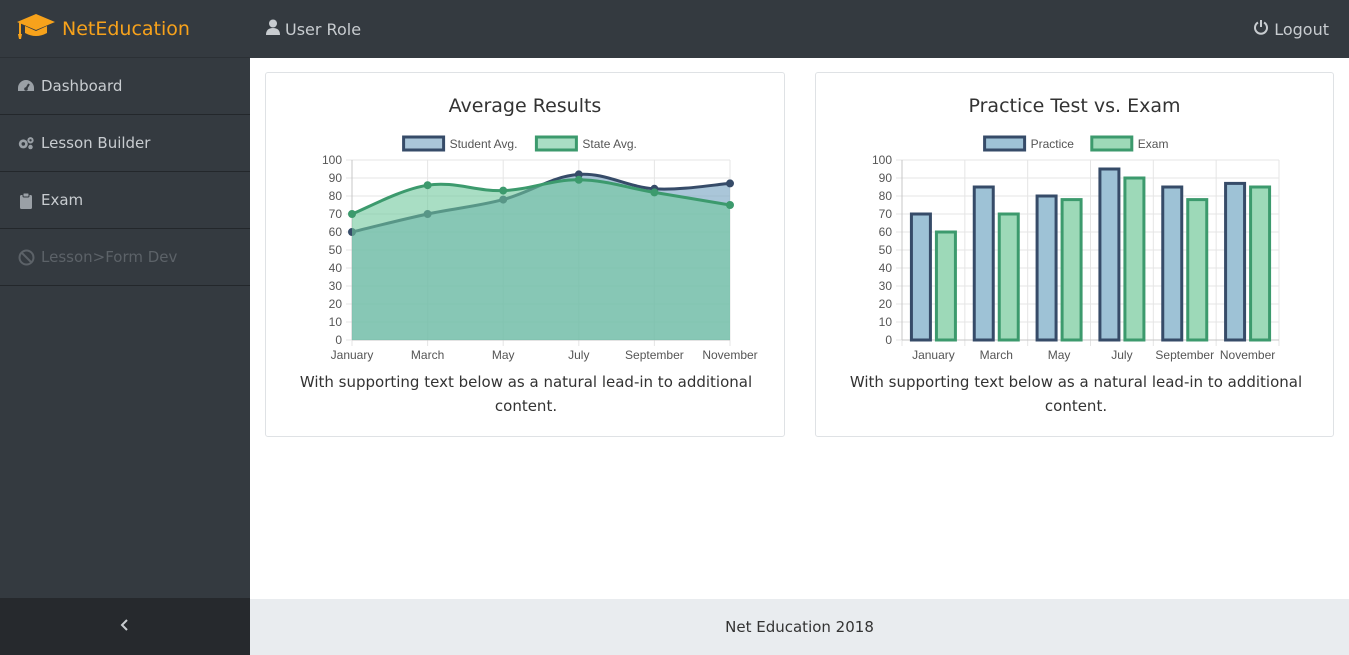 The image size is (1349, 655). Describe the element at coordinates (125, 200) in the screenshot. I see `sidebar-item-exam: Exam` at that location.